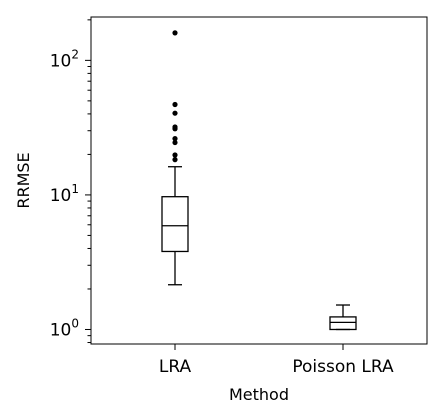  Describe the element at coordinates (259, 394) in the screenshot. I see `x-axis-title: Method` at that location.